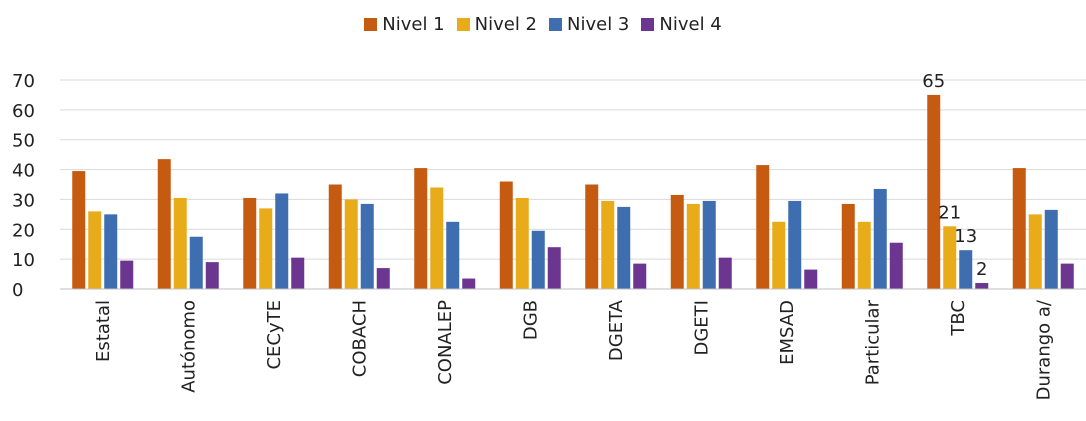 This screenshot has height=421, width=1086. I want to click on legend-item: Nivel 2, so click(496, 24).